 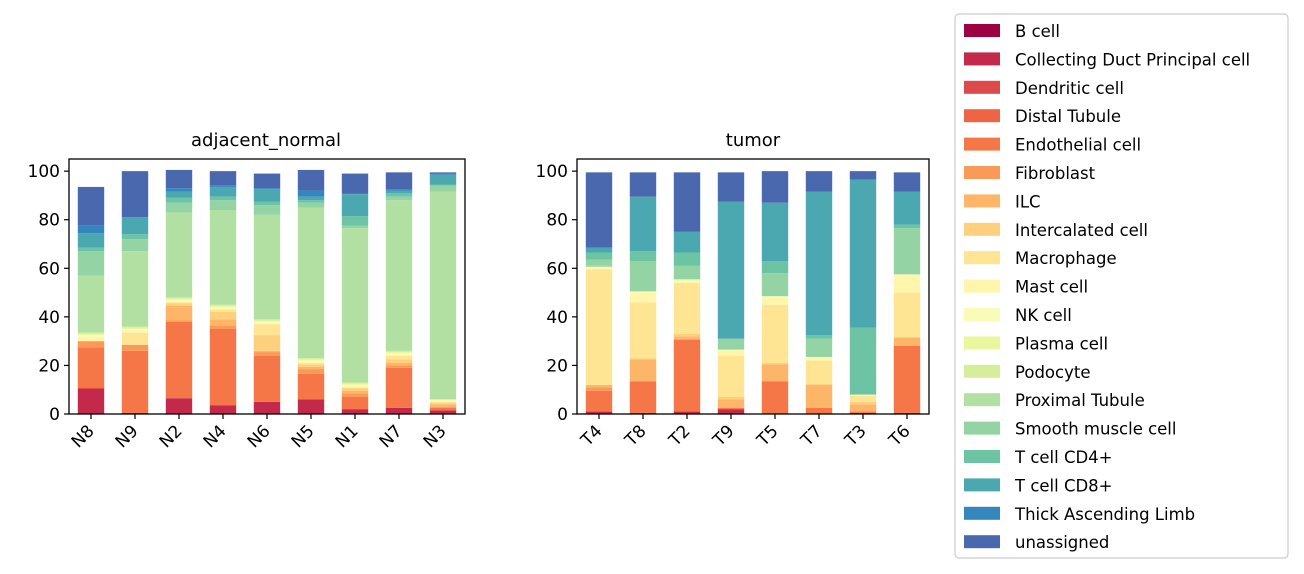 I want to click on bar-segment-t8-smooth-muscle-cell, so click(x=643, y=276).